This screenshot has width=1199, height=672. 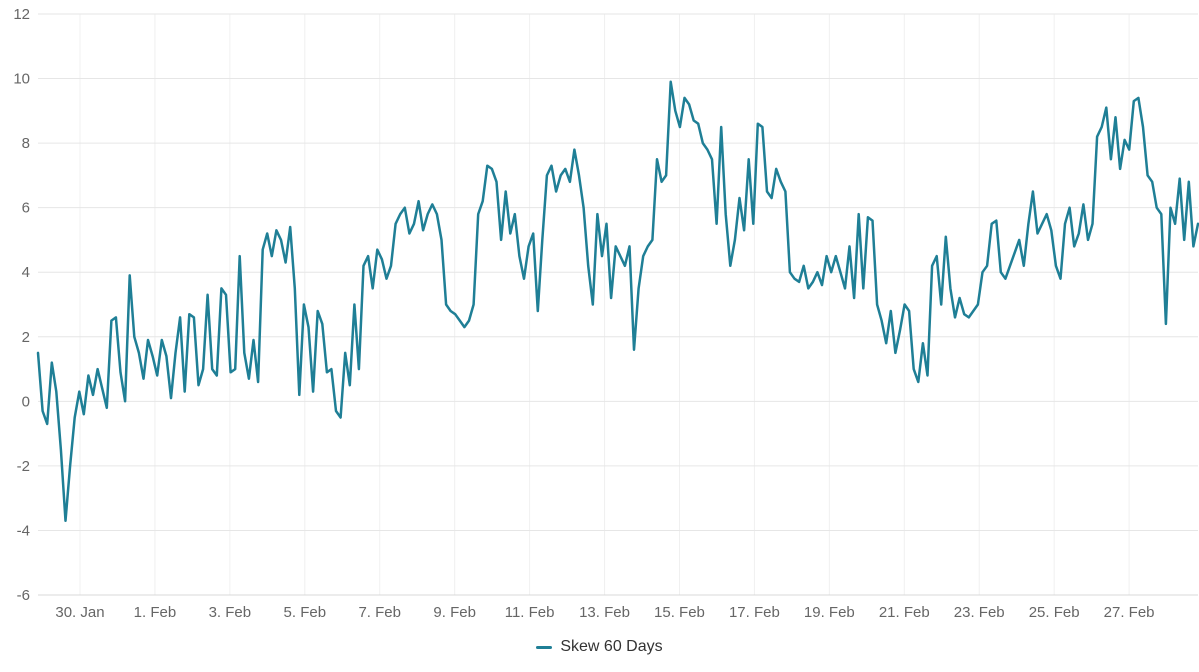 What do you see at coordinates (679, 612) in the screenshot?
I see `x-axis-tick-label: 15. Feb` at bounding box center [679, 612].